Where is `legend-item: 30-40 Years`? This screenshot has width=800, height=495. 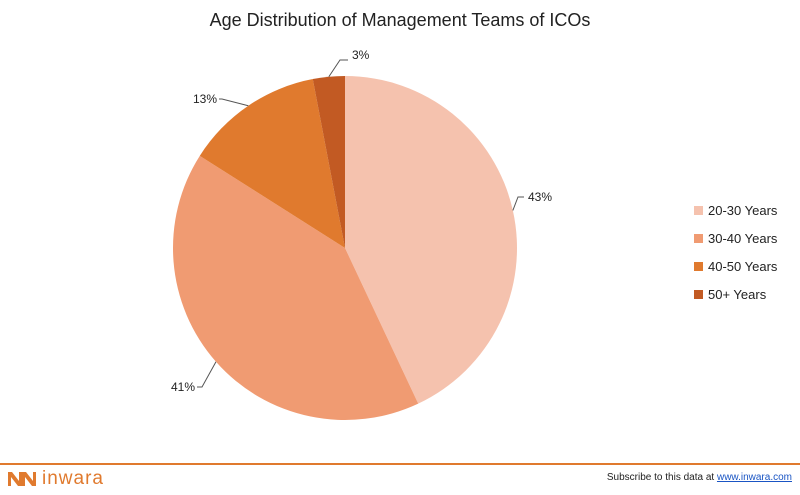
legend-item: 30-40 Years is located at coordinates (735, 238).